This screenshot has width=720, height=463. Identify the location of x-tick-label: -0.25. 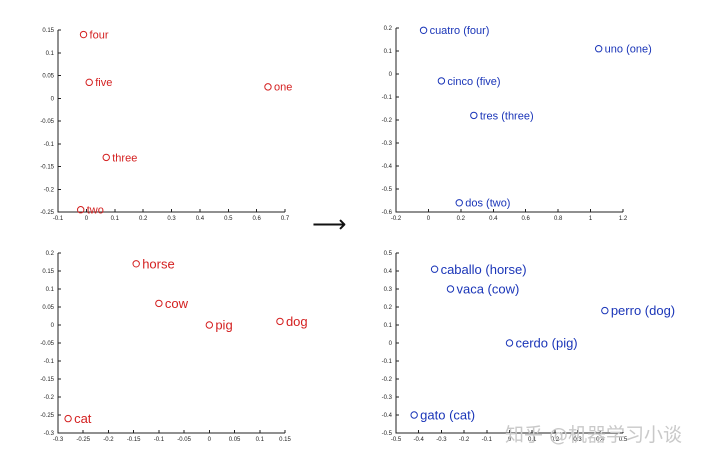
(83, 440).